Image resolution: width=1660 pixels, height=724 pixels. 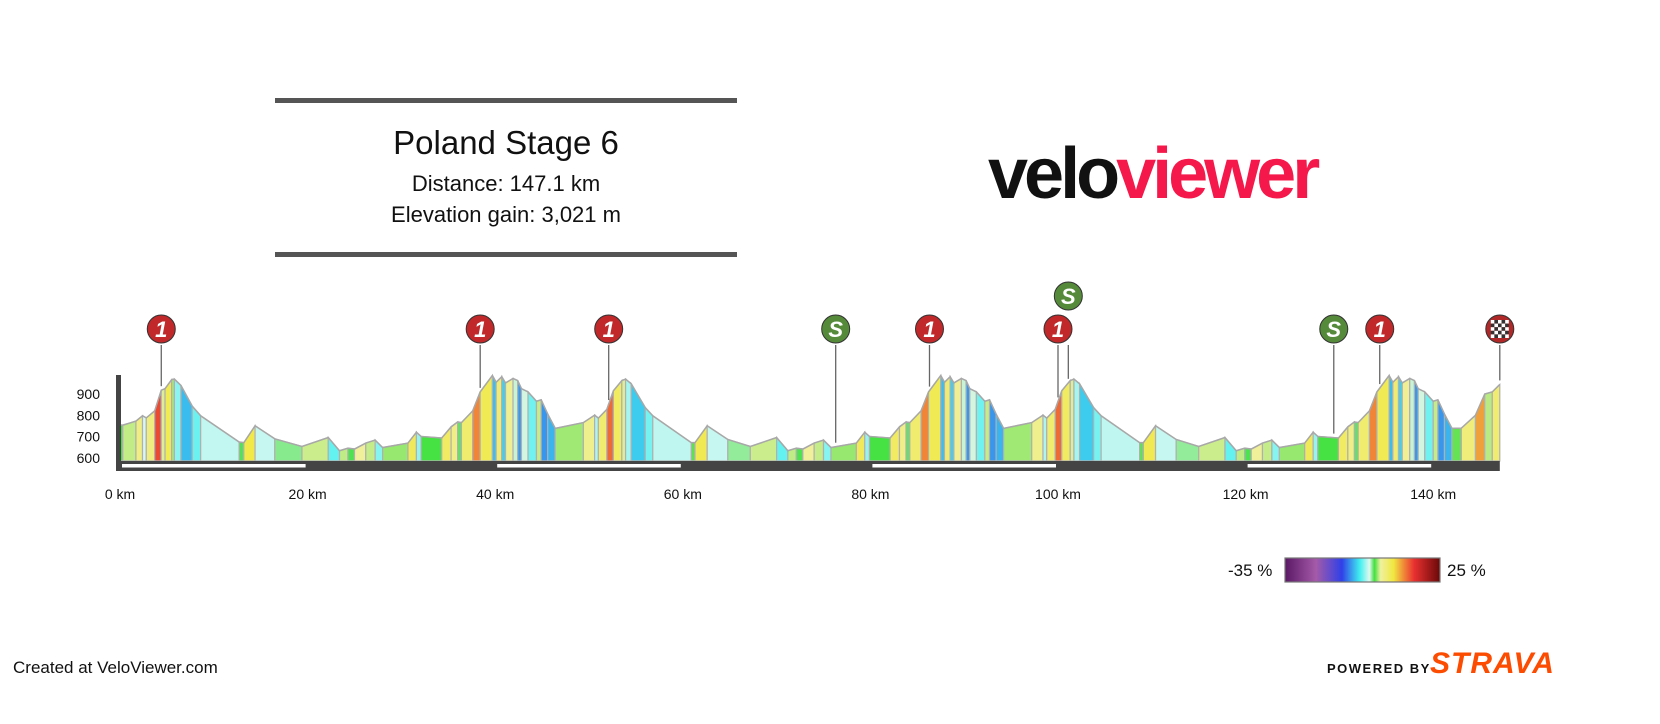 I want to click on x-tick-label: 80 km, so click(x=870, y=494).